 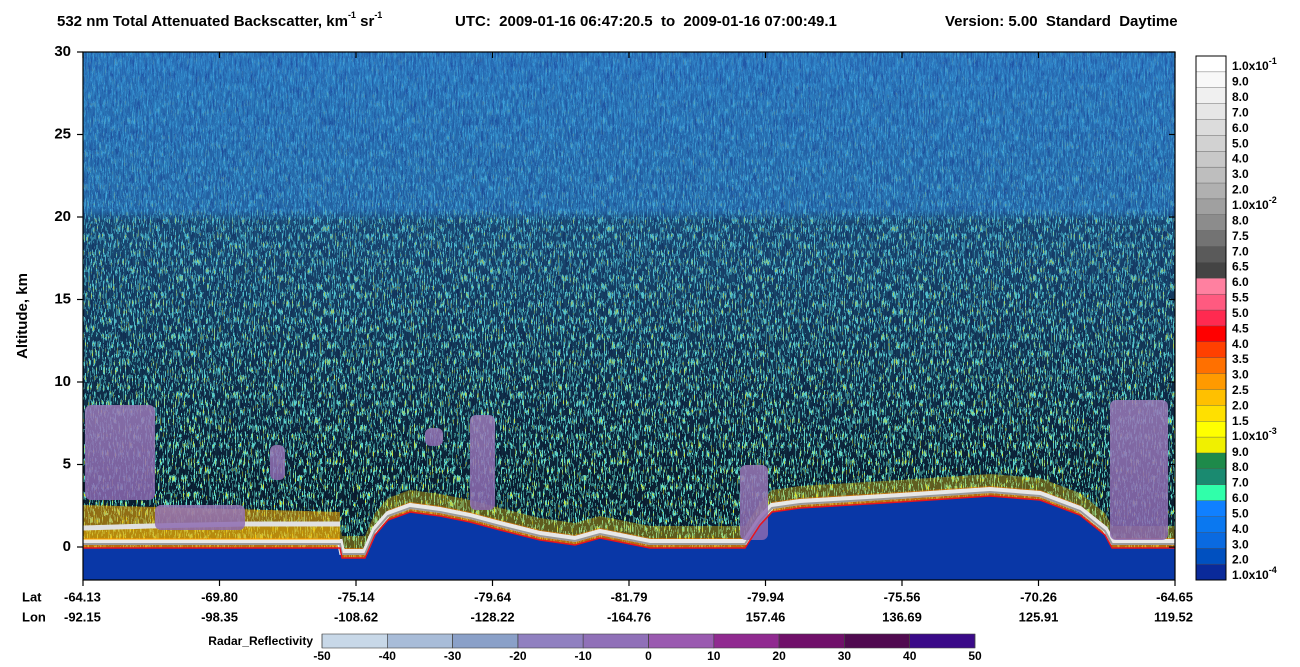 I want to click on colorbar-label: 6.5, so click(x=1240, y=267).